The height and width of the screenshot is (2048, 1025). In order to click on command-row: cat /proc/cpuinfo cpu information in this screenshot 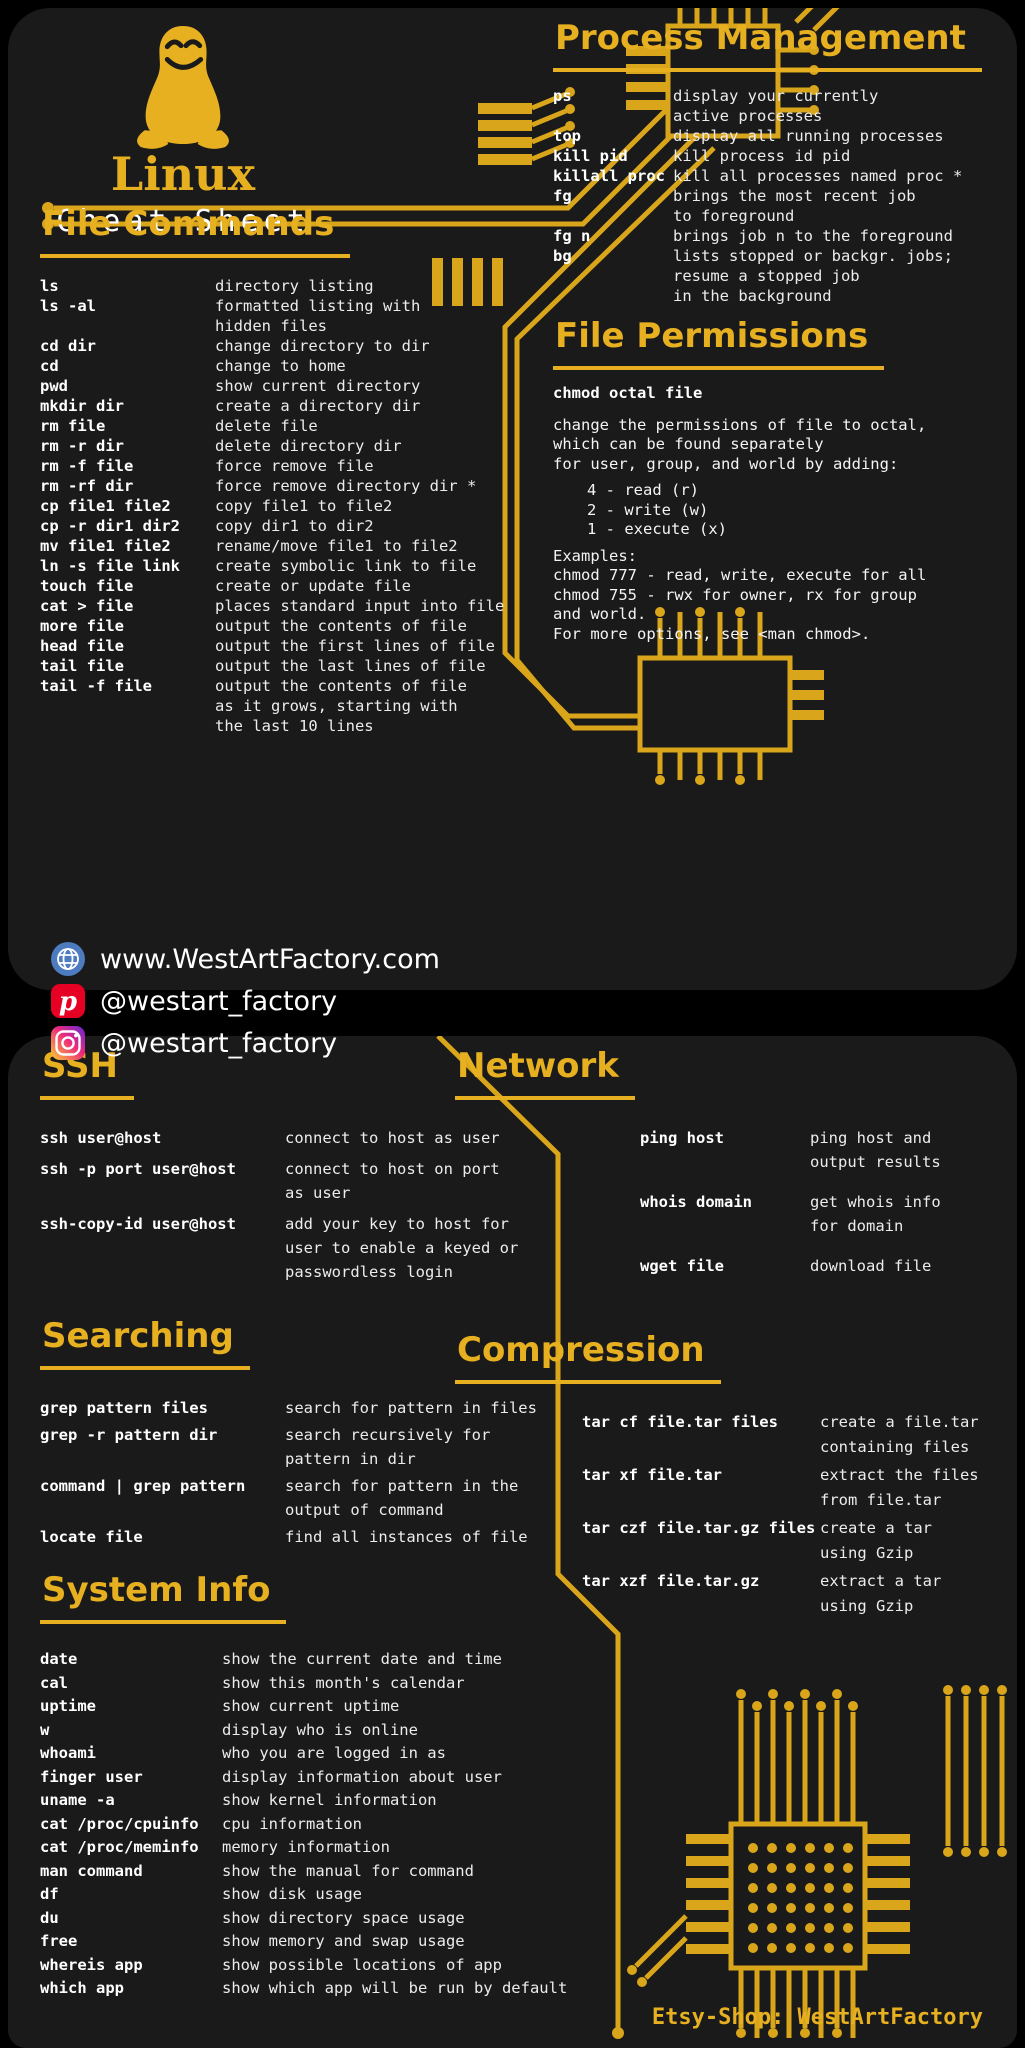, I will do `click(320, 1825)`.